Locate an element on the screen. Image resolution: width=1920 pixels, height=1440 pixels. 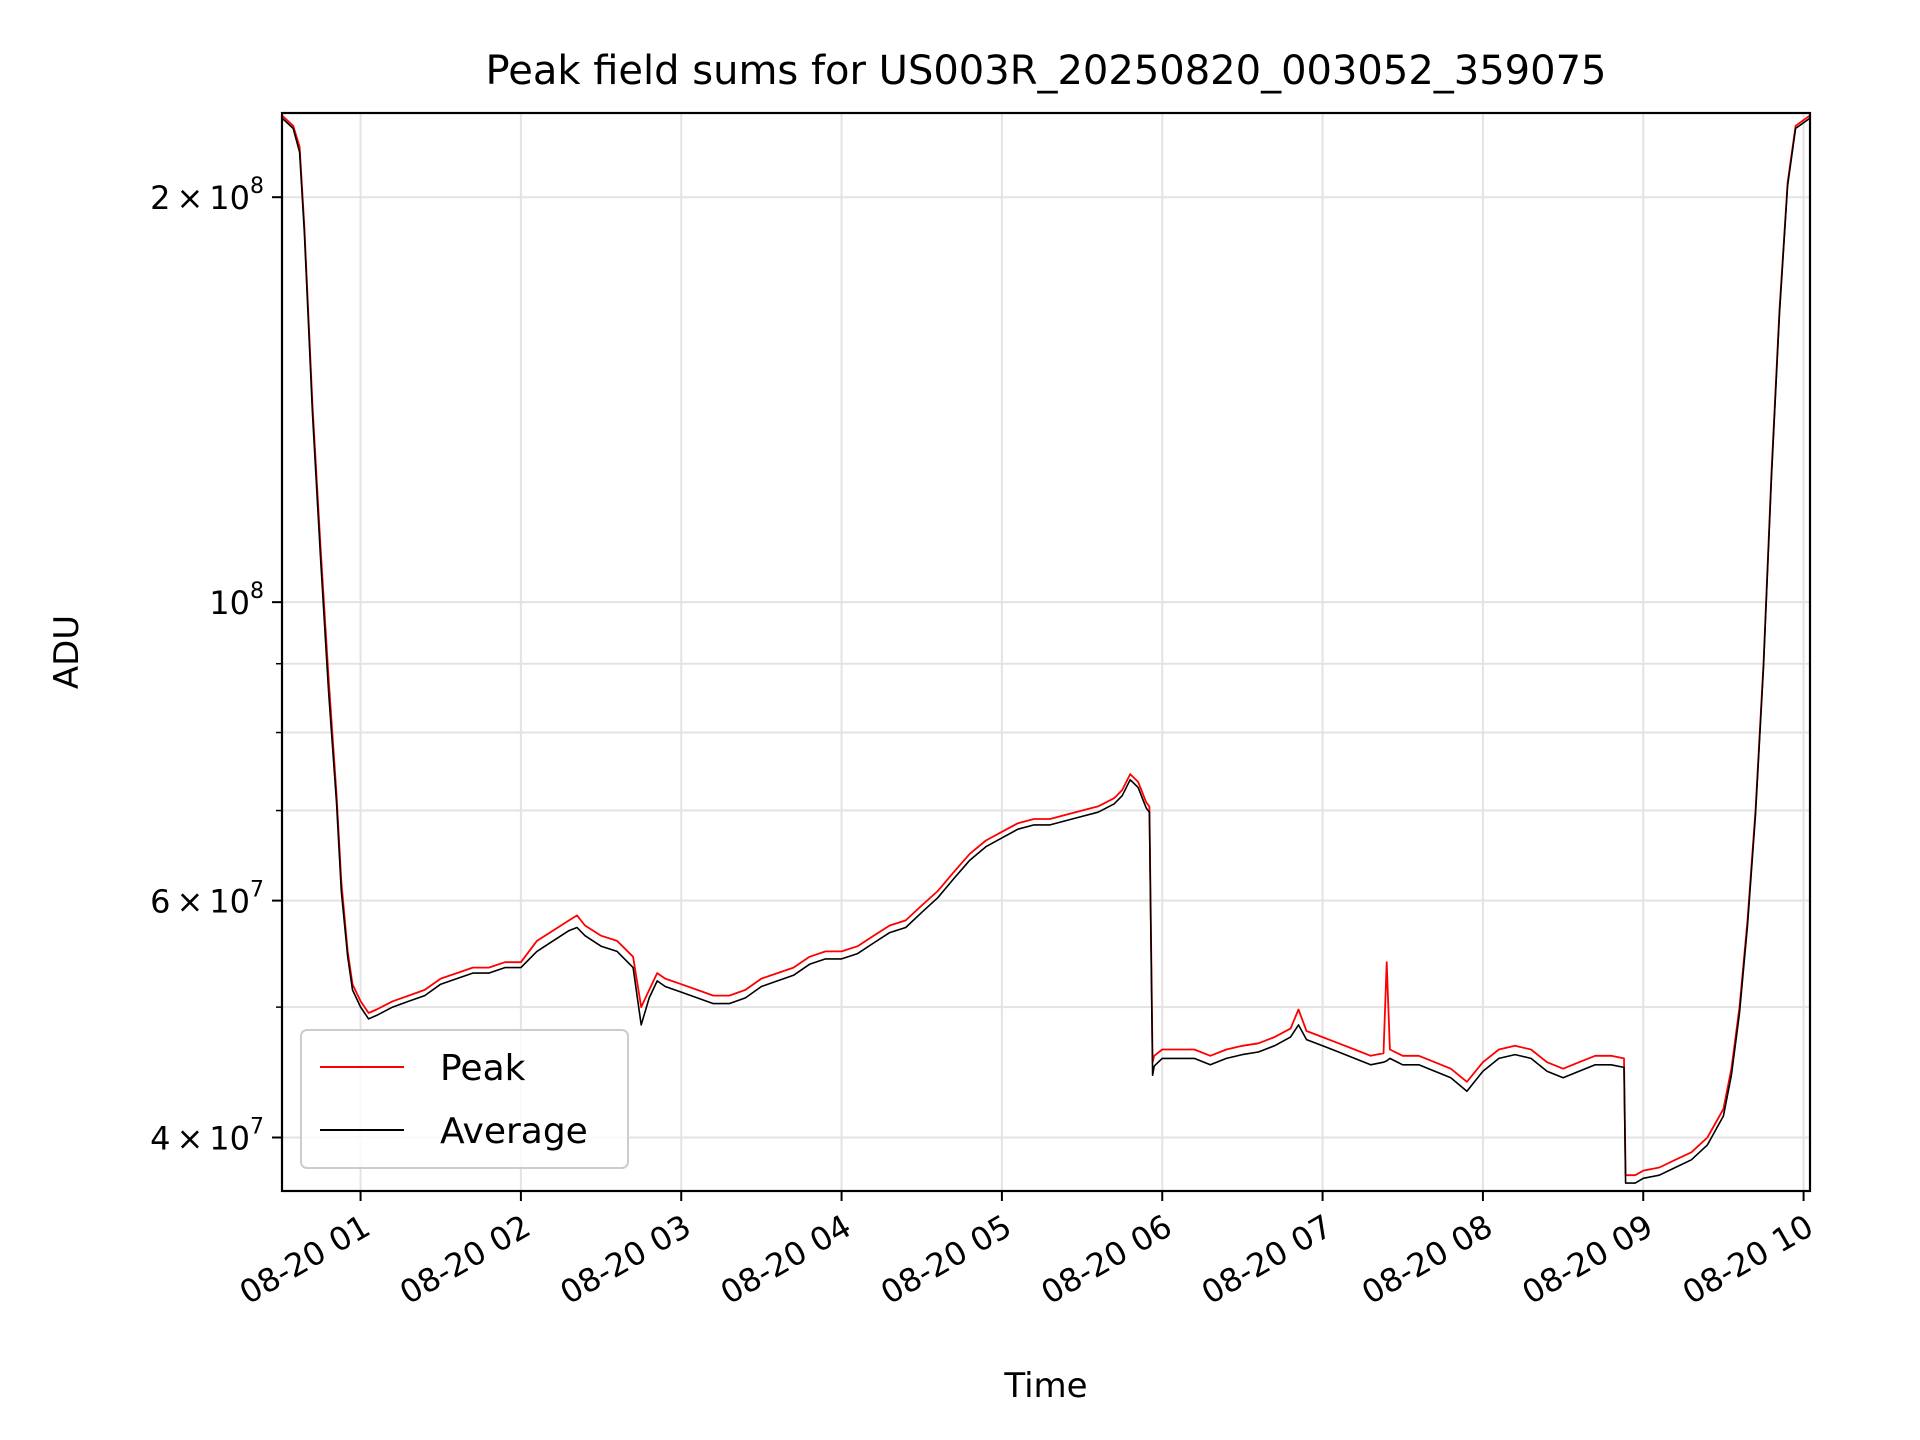
legend: Peak Average is located at coordinates (464, 1099).